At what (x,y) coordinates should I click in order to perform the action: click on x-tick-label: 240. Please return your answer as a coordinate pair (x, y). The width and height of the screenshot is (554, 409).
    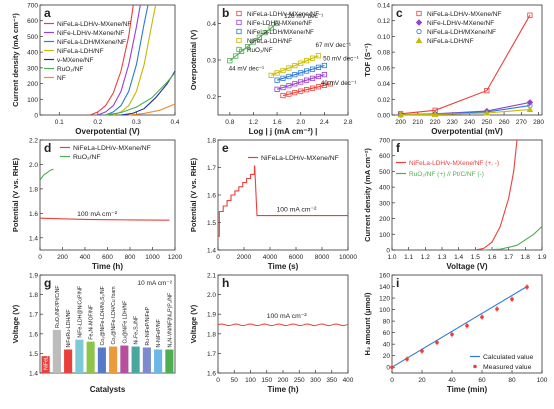
    Looking at the image, I should click on (469, 122).